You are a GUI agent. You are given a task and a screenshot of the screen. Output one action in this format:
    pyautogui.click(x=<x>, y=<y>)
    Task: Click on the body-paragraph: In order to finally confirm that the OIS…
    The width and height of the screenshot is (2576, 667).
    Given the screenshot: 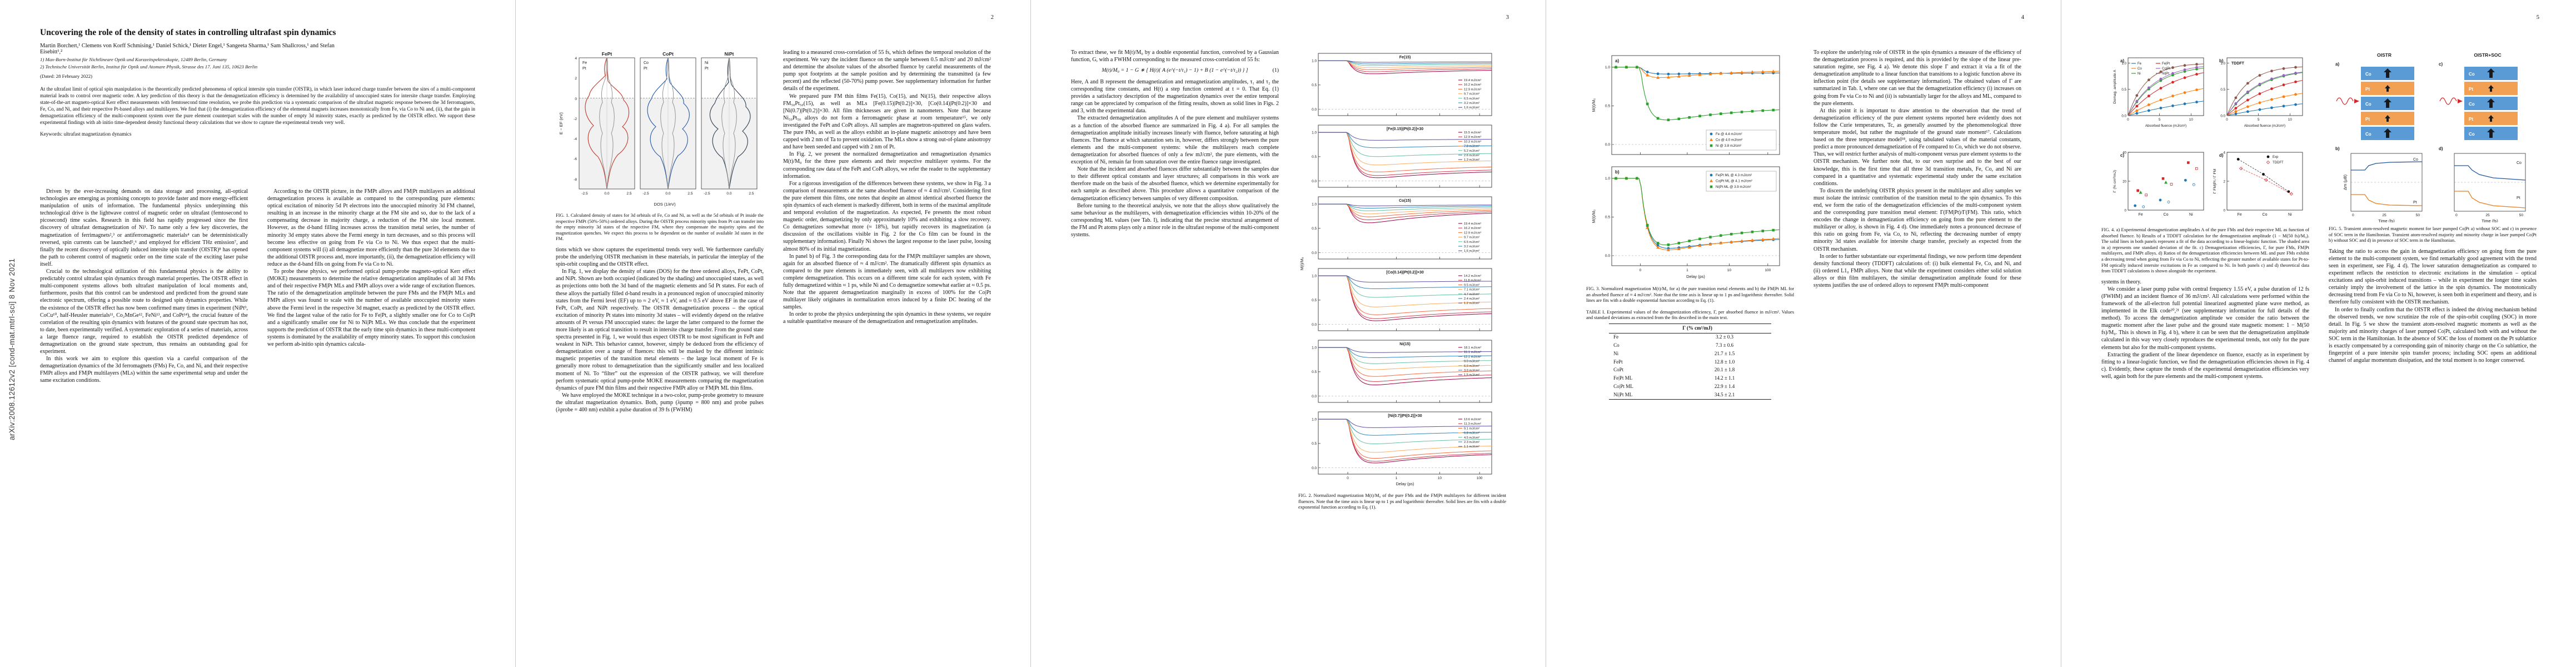 What is the action you would take?
    pyautogui.click(x=2433, y=335)
    